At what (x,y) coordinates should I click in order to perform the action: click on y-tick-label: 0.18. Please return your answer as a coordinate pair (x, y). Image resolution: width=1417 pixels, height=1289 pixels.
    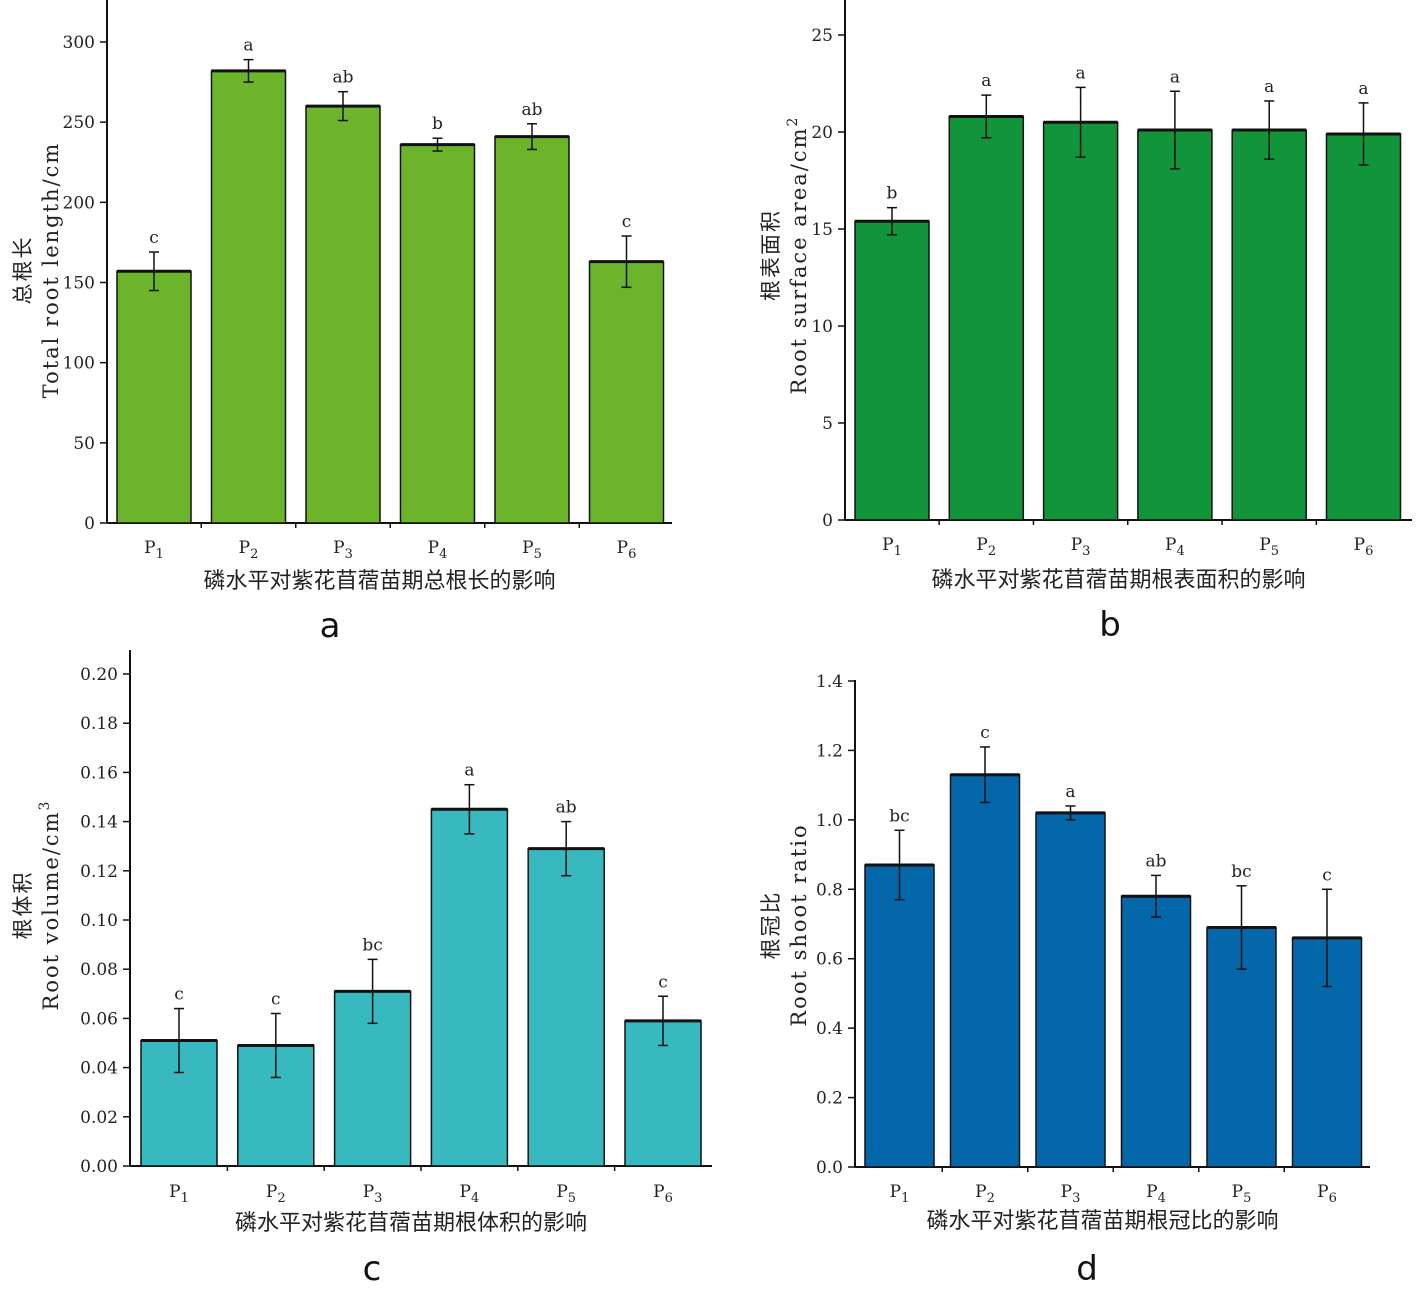
    Looking at the image, I should click on (99, 724).